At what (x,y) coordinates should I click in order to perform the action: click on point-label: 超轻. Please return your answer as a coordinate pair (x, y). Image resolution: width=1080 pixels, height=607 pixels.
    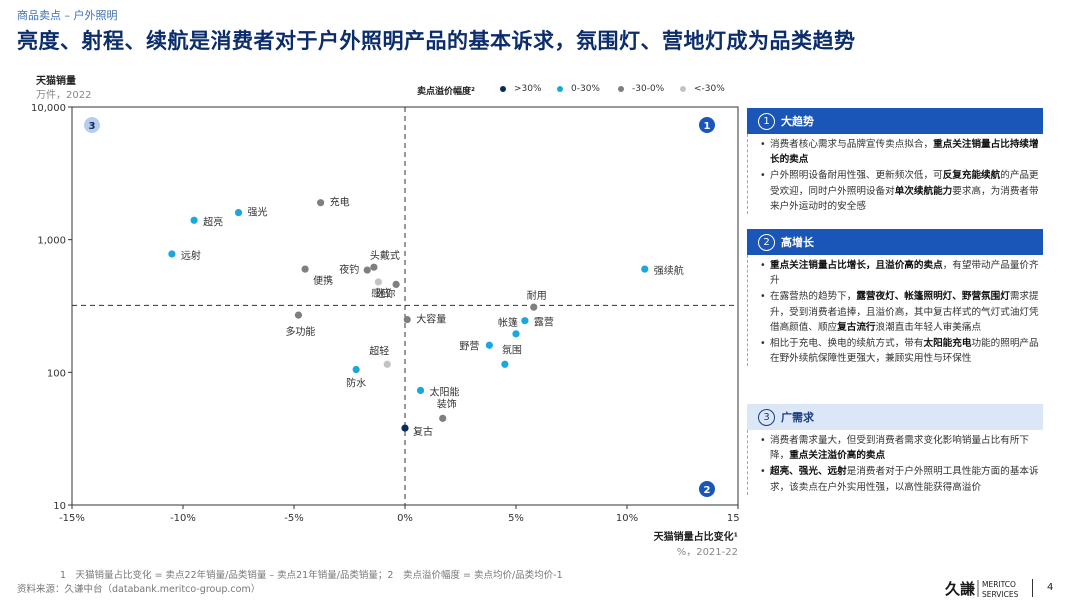
    Looking at the image, I should click on (379, 350).